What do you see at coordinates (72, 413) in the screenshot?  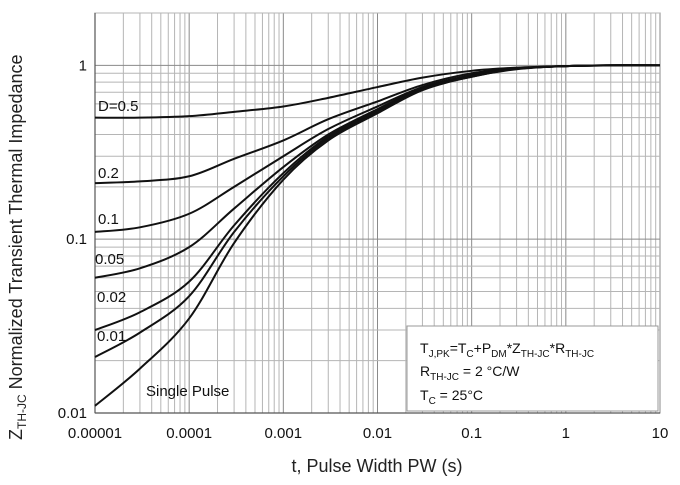 I see `y-tick-label: 0.01` at bounding box center [72, 413].